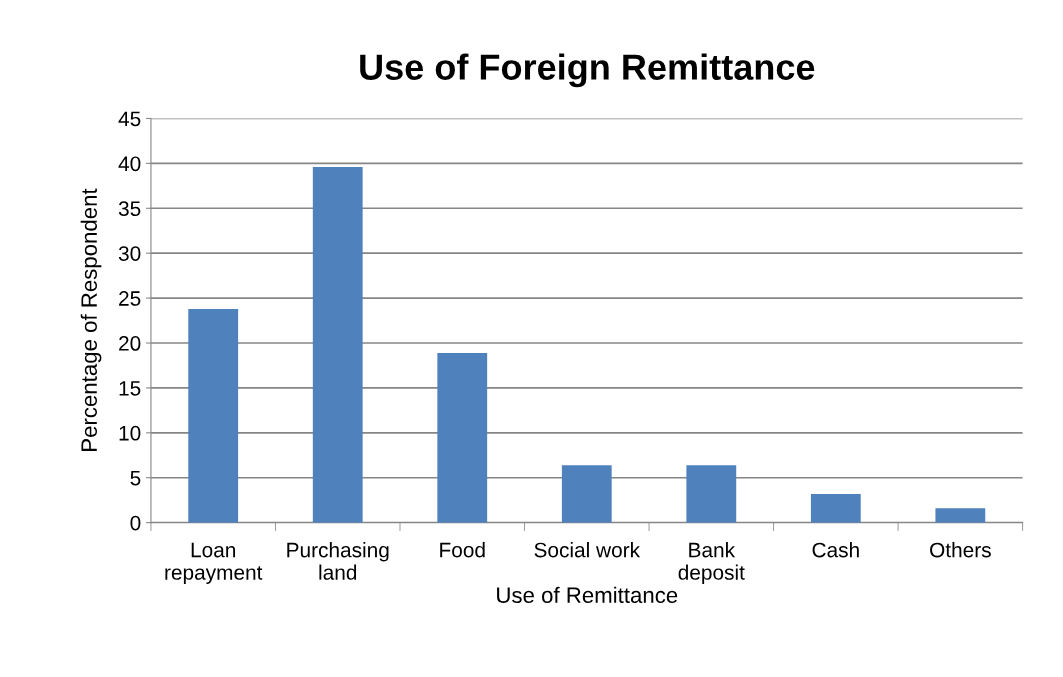 The width and height of the screenshot is (1063, 677). I want to click on y-tick-label: 0, so click(135, 523).